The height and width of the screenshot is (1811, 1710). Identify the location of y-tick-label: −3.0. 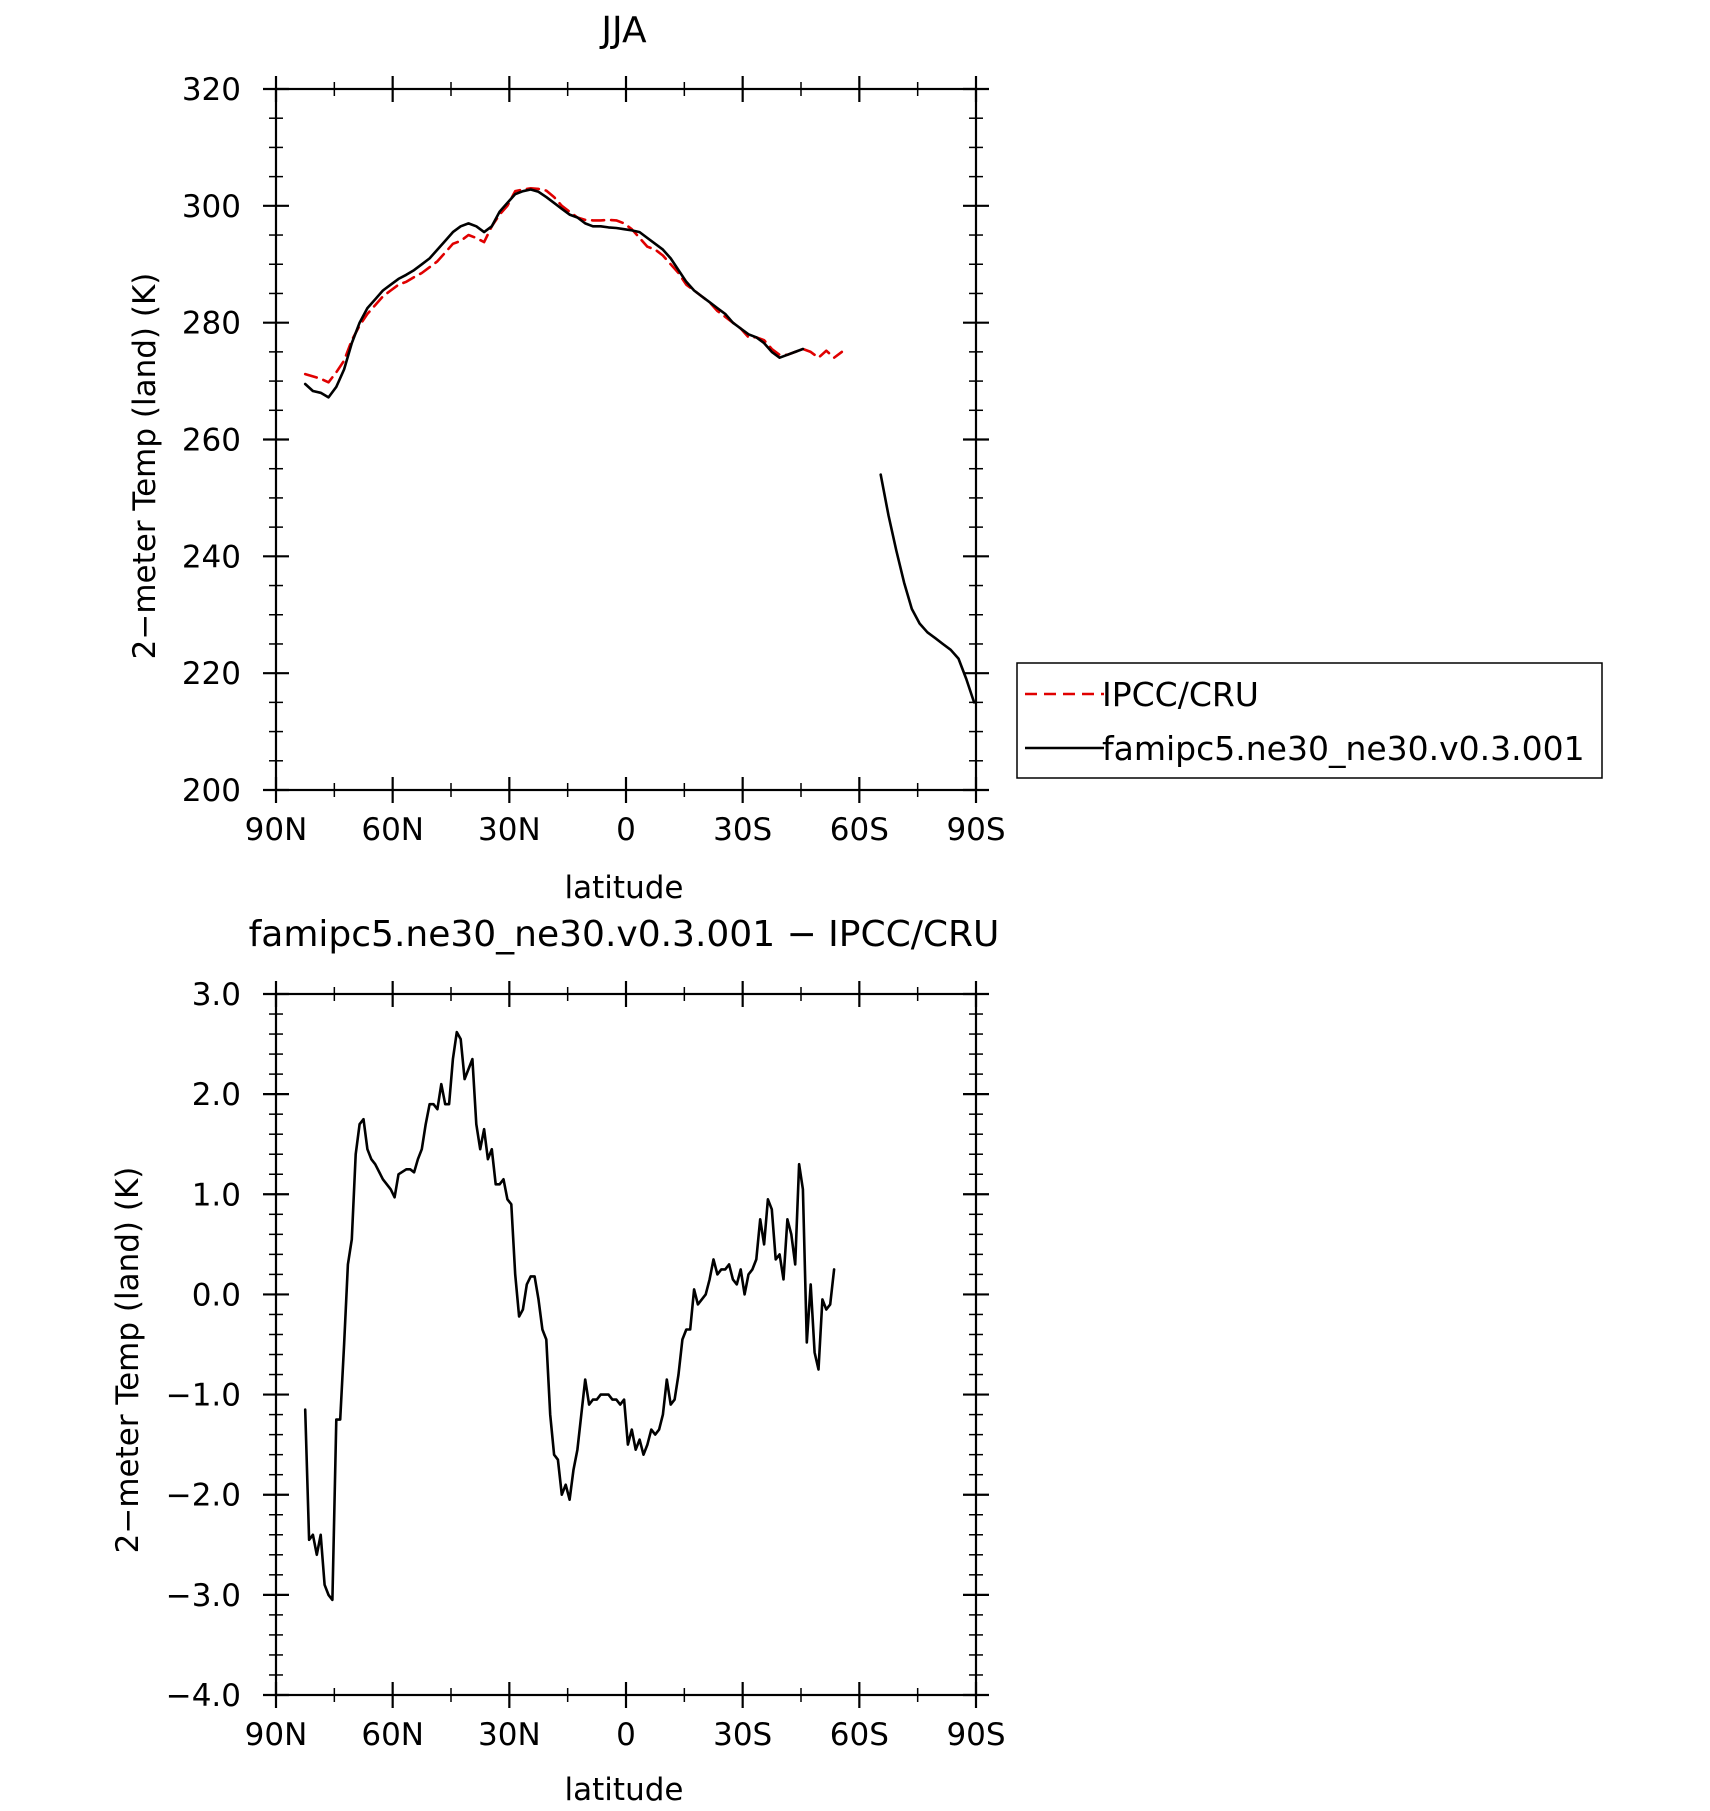
(203, 1596).